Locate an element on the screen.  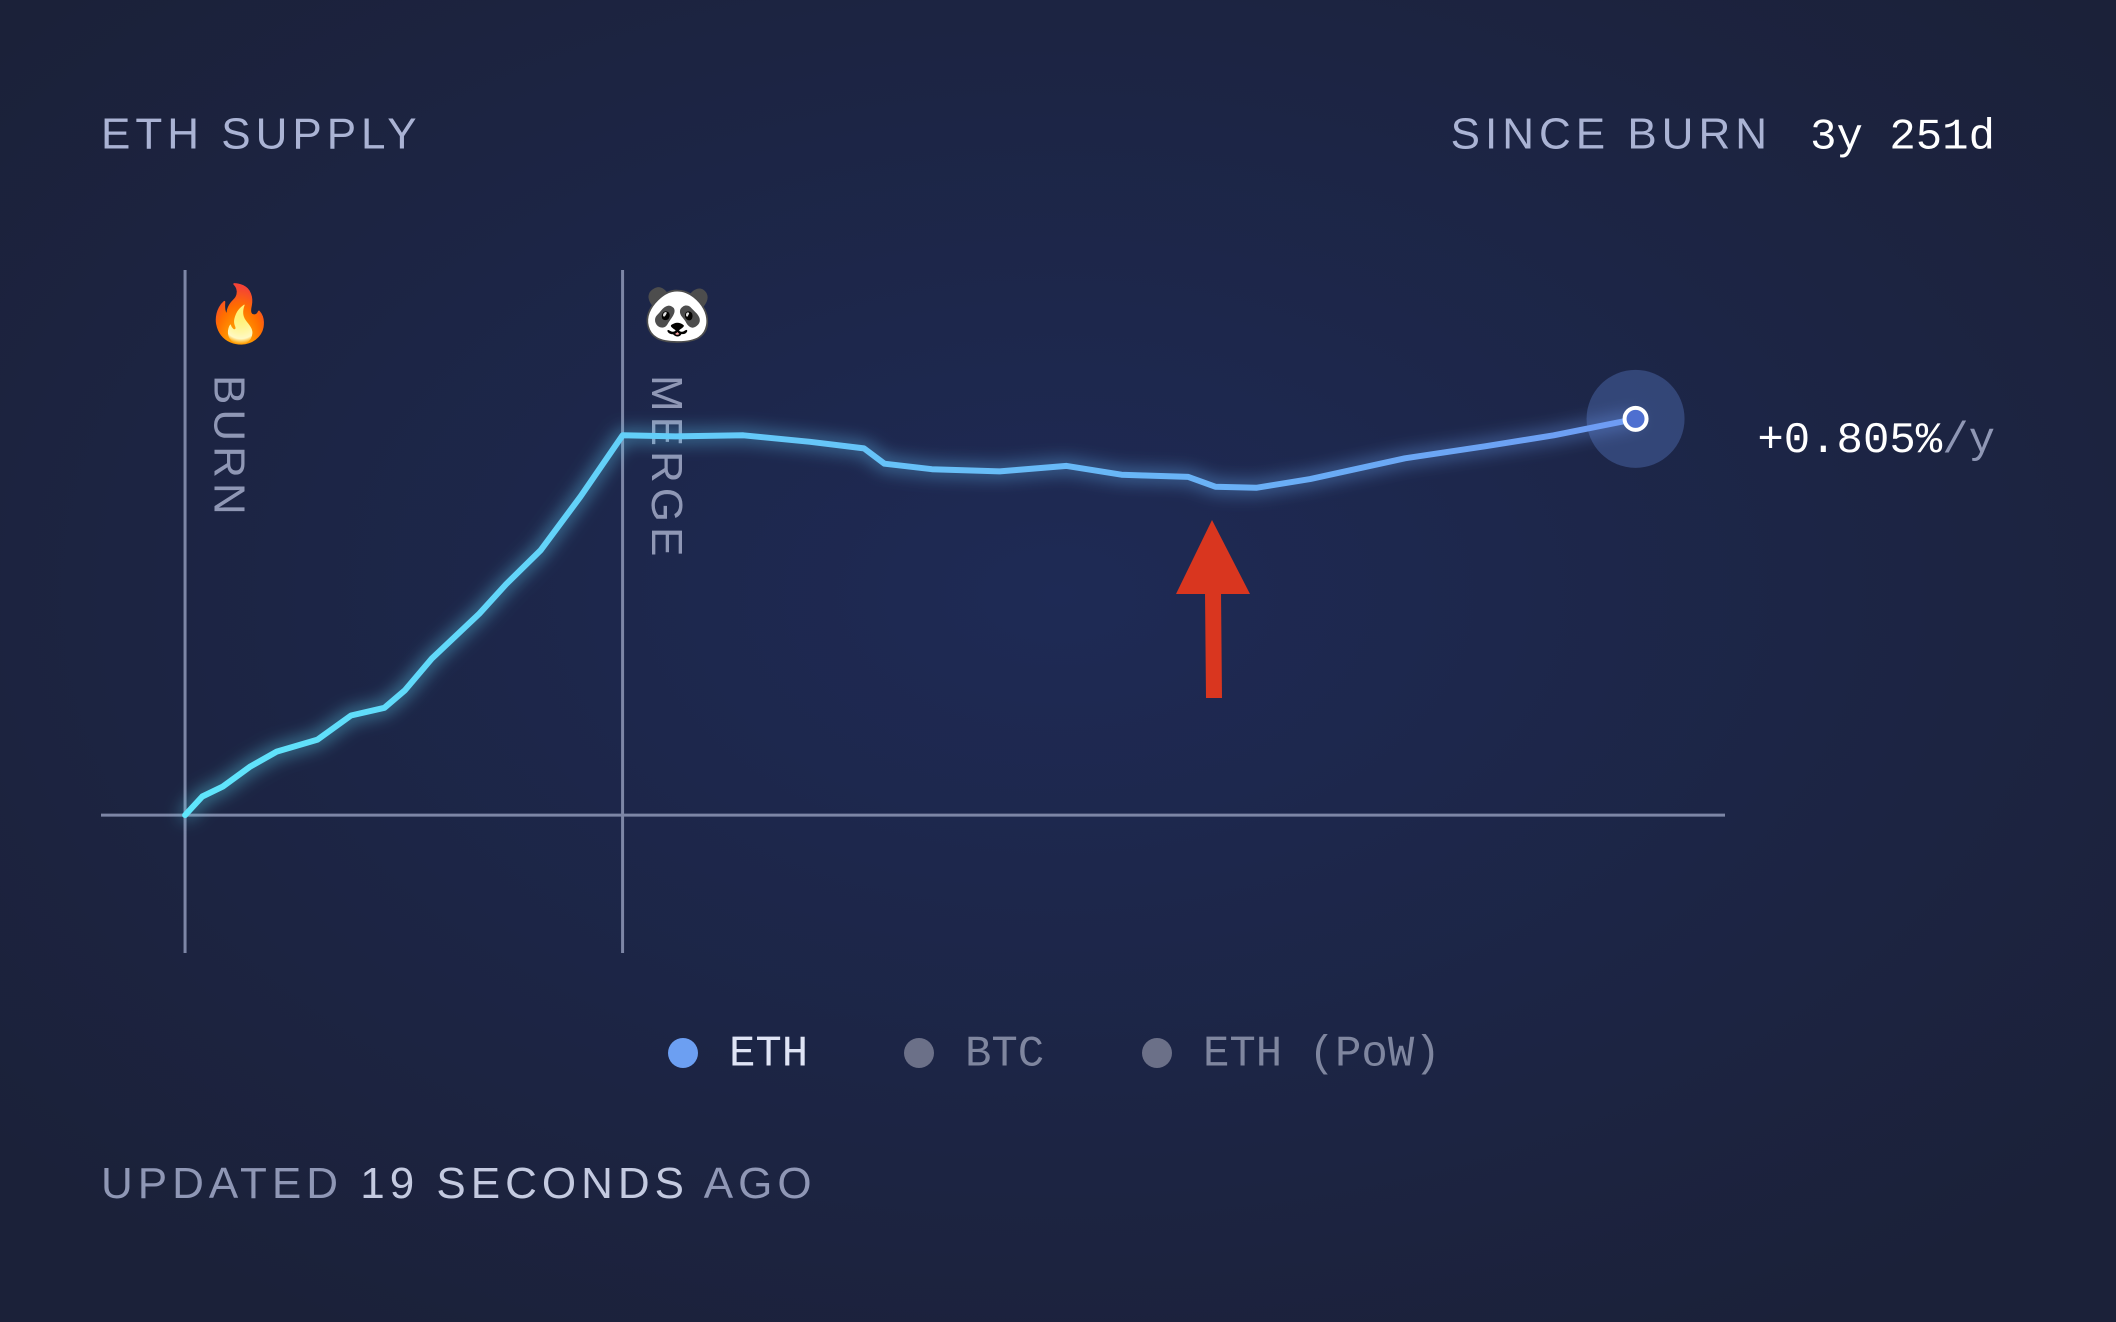
rate-value: +0.805% is located at coordinates (1849, 441).